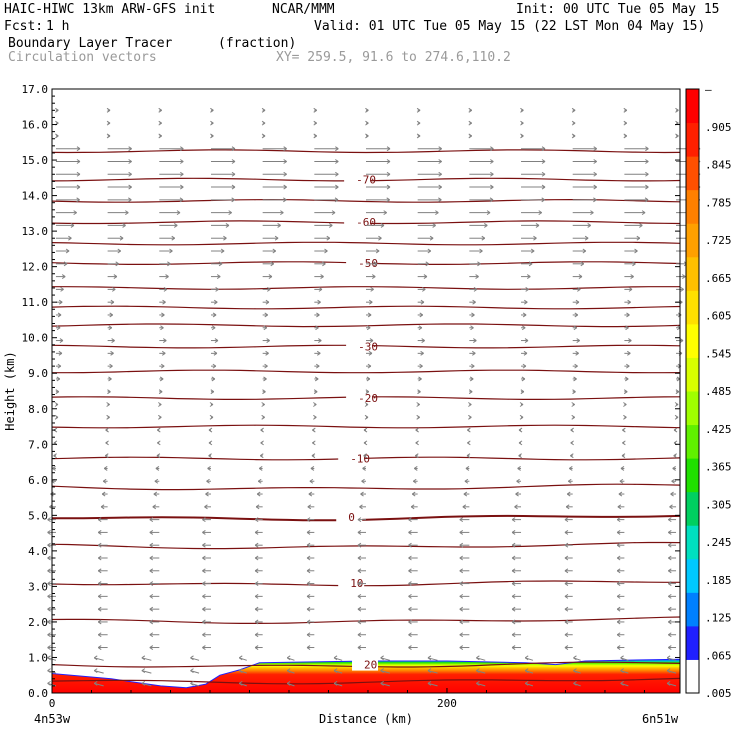 The width and height of the screenshot is (740, 740). I want to click on circulation-vector, so click(432, 659).